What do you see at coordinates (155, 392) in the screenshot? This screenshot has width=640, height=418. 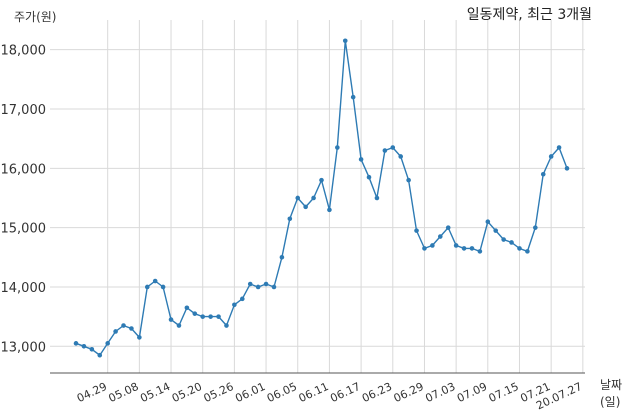 I see `x-tick-label: 05.14` at bounding box center [155, 392].